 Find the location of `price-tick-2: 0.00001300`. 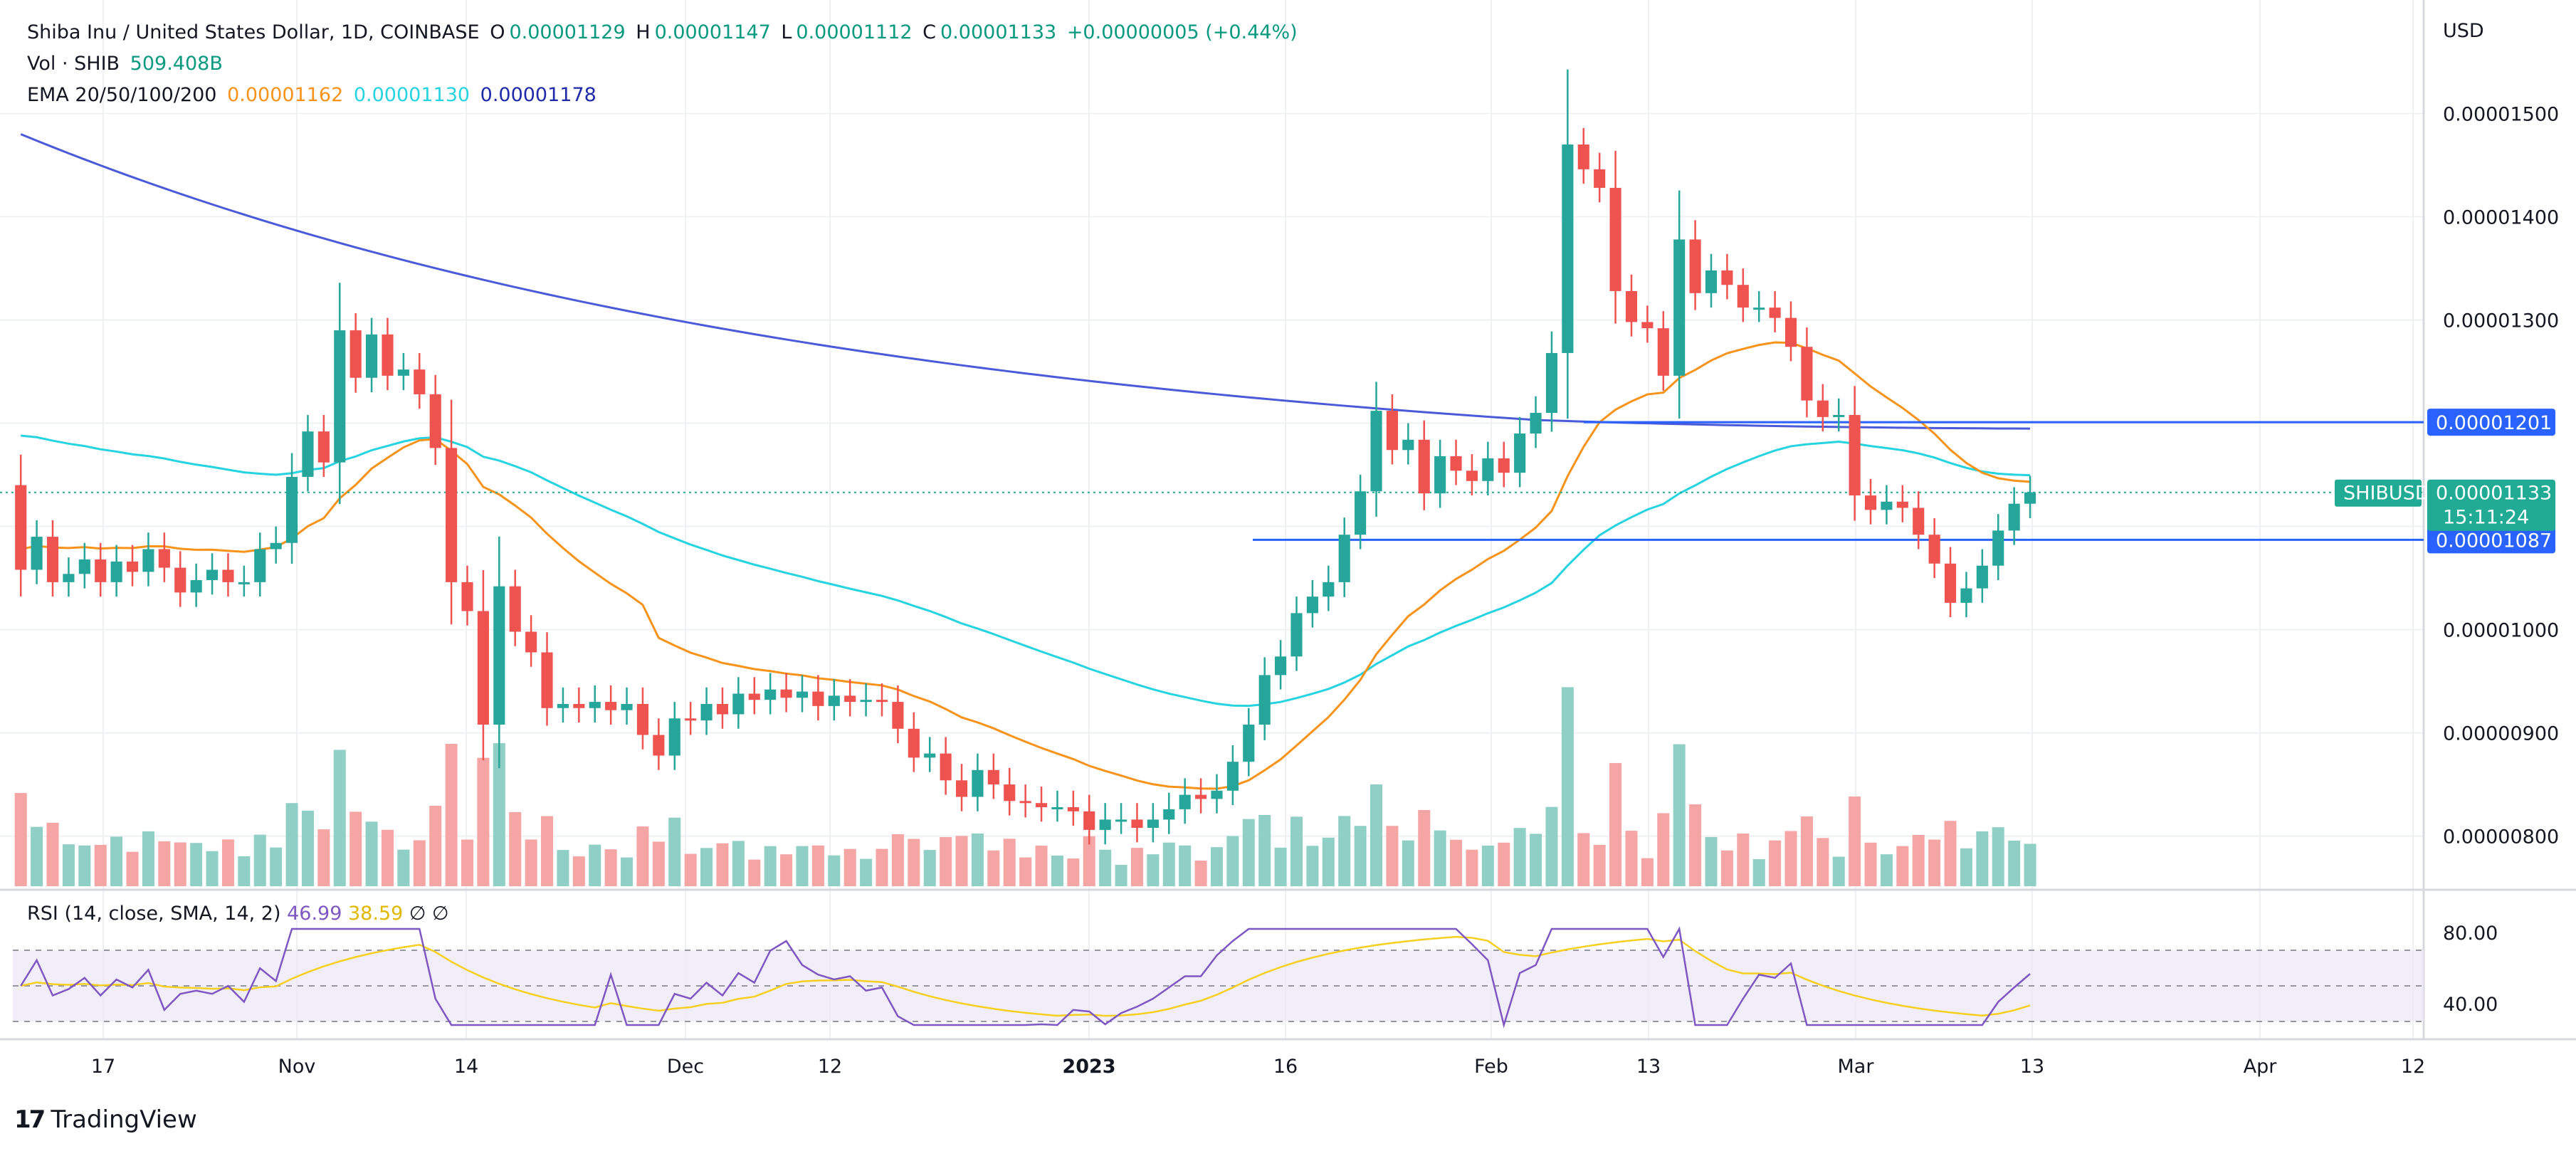

price-tick-2: 0.00001300 is located at coordinates (2501, 321).